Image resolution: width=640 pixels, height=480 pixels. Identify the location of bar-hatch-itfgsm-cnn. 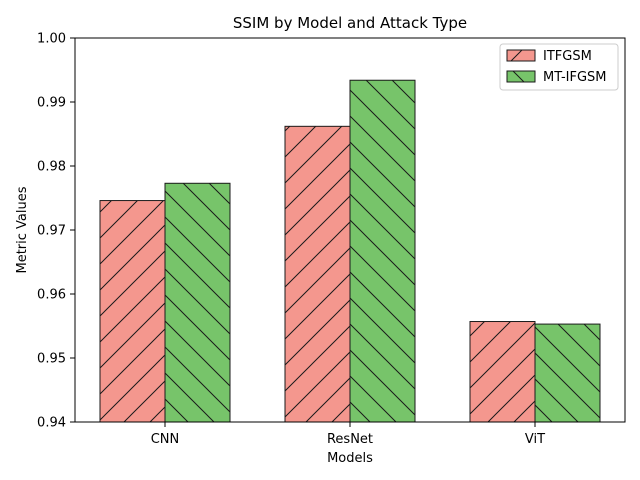
(132, 311).